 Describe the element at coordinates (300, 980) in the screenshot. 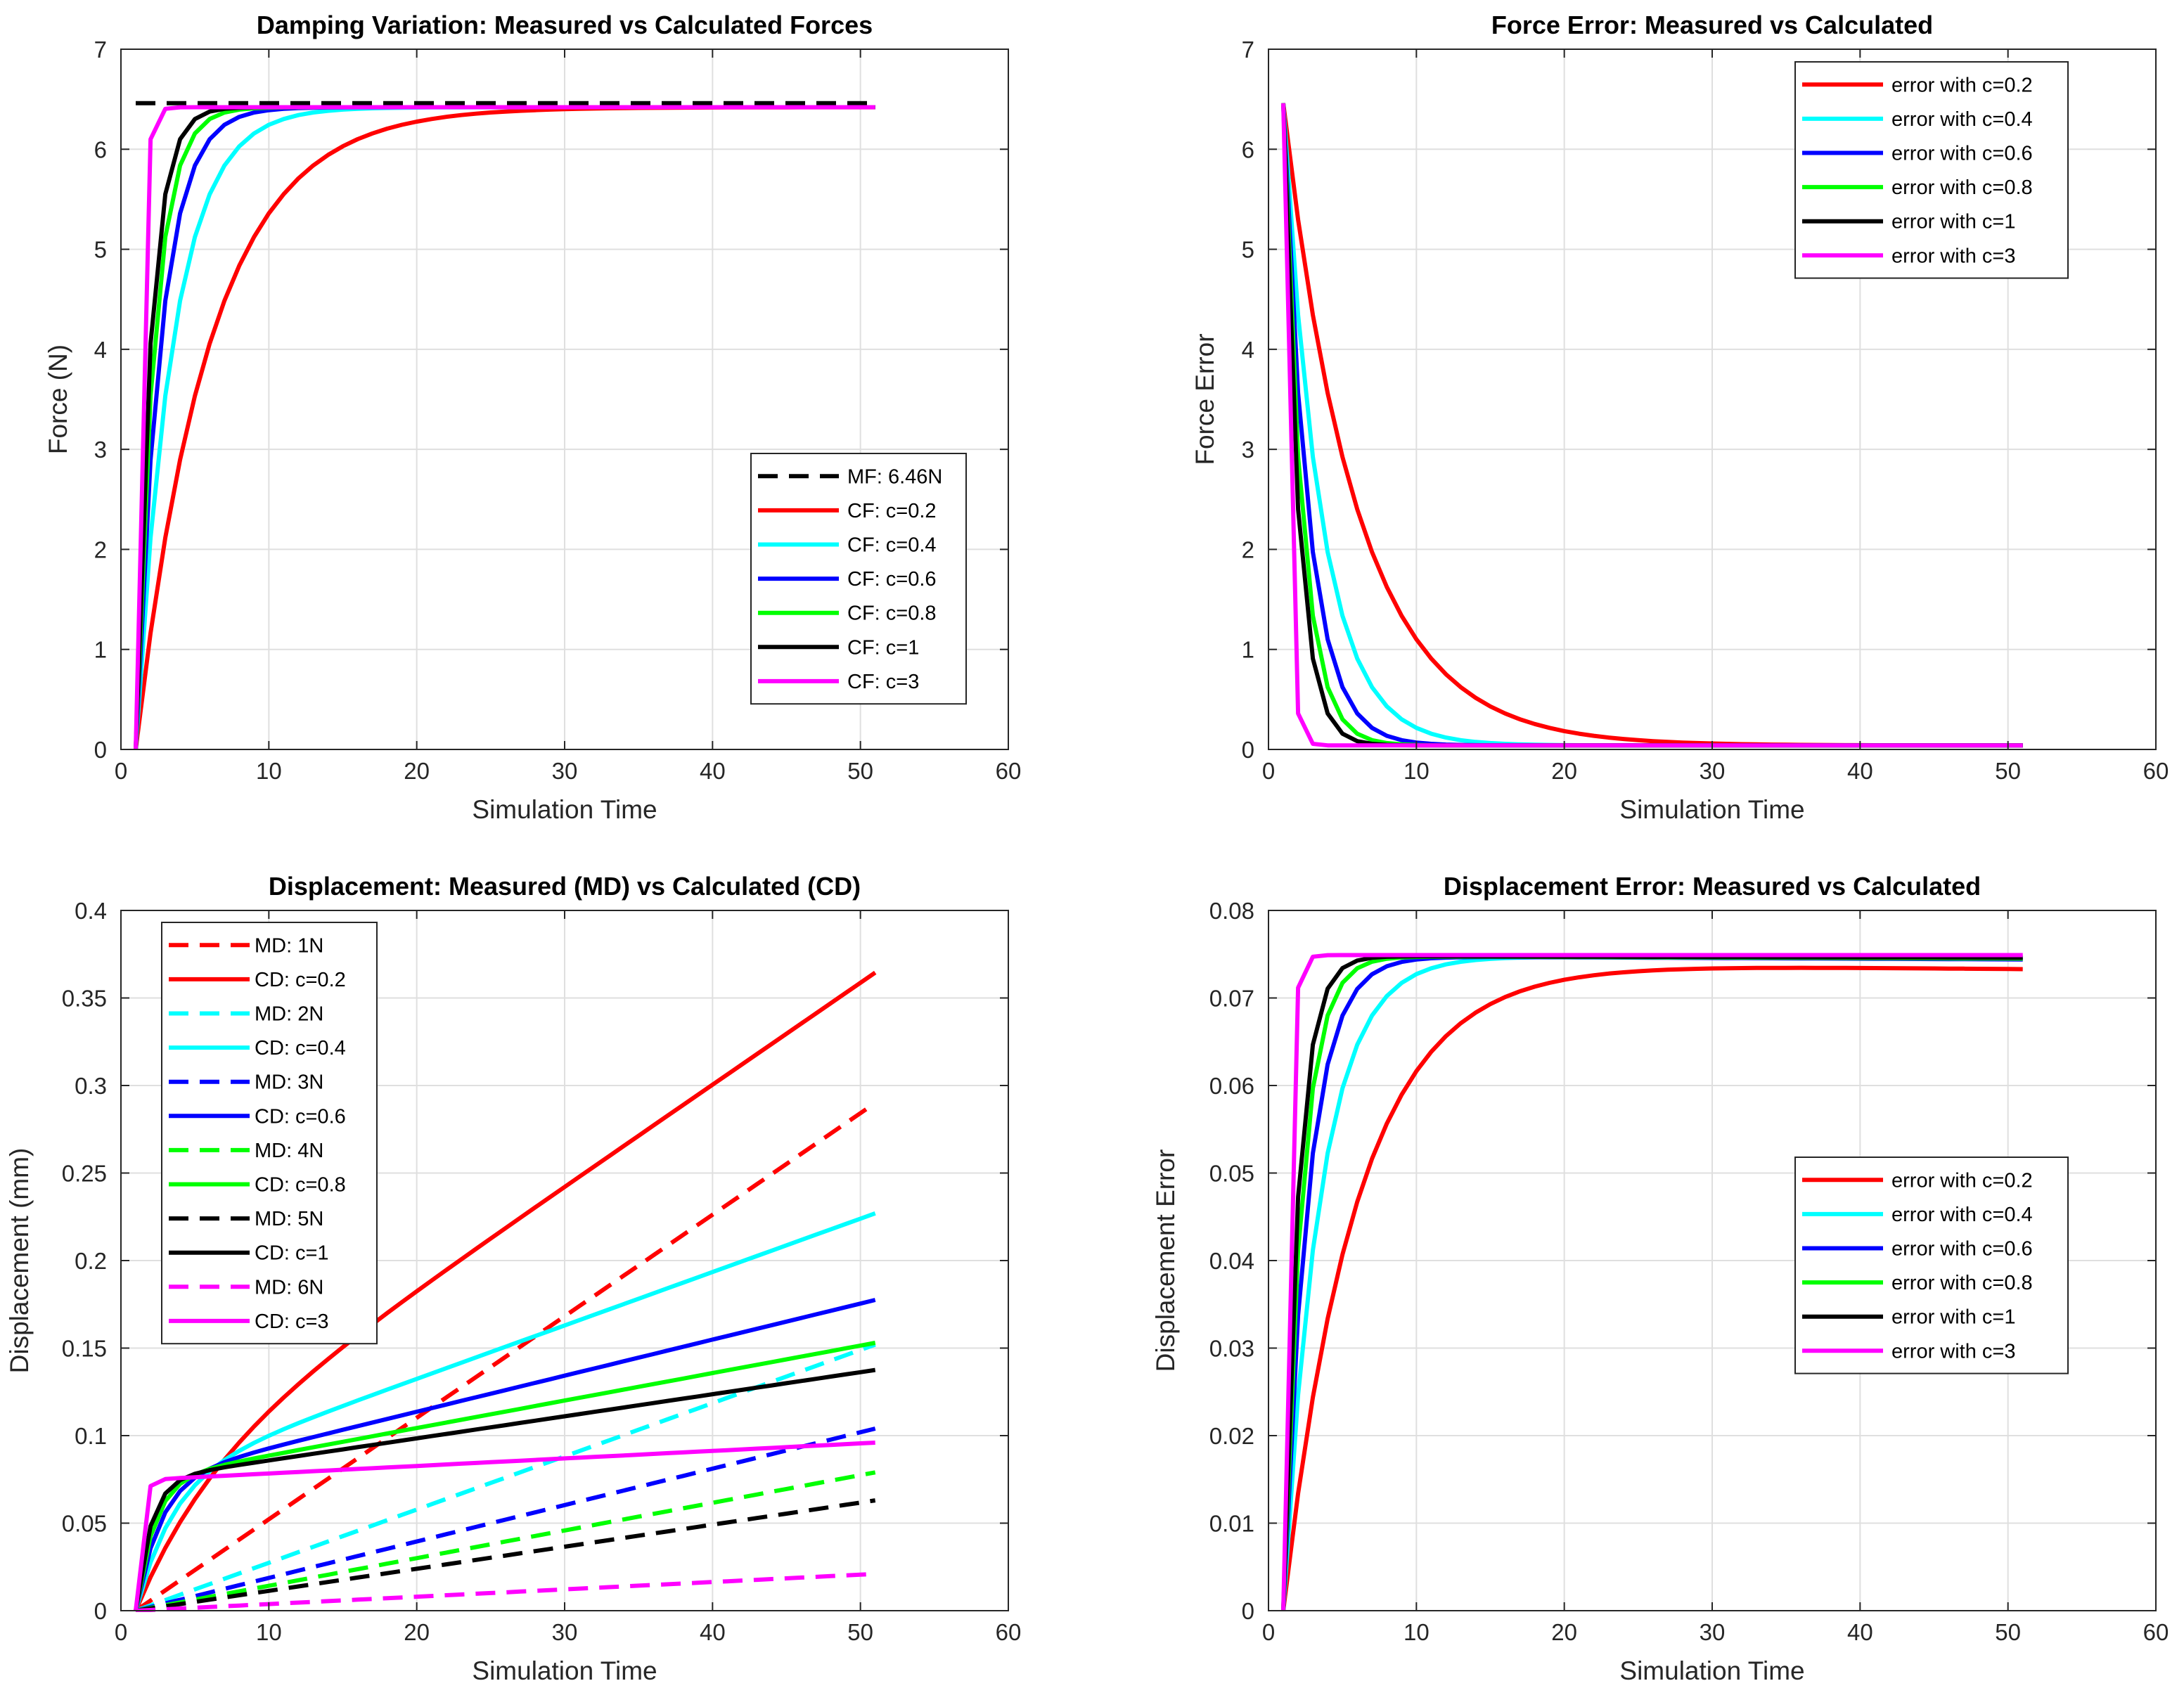

I see `legend-entry: CD: c=0.2` at that location.